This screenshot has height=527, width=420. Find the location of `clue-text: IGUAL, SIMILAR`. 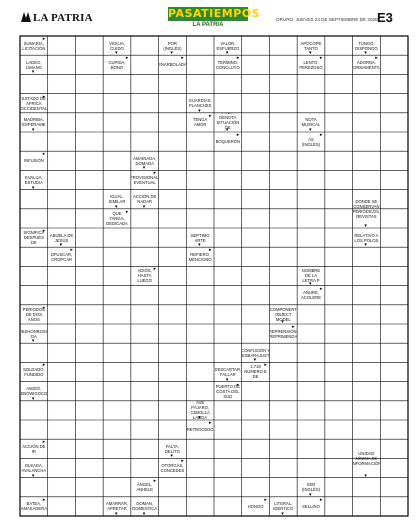

clue-text: IGUAL, SIMILAR is located at coordinates (117, 199).